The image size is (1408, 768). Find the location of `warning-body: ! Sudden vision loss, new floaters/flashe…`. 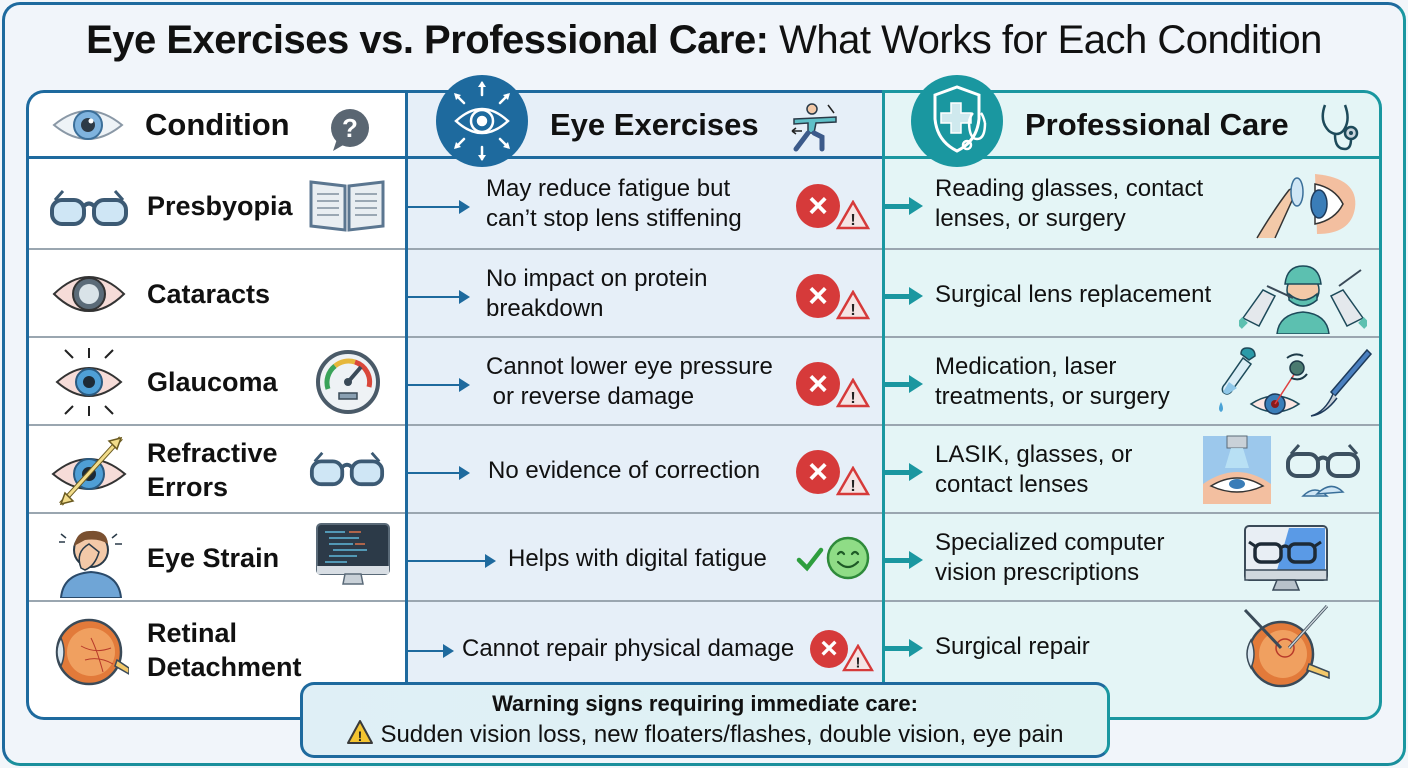

warning-body: ! Sudden vision loss, new floaters/flashe… is located at coordinates (705, 734).